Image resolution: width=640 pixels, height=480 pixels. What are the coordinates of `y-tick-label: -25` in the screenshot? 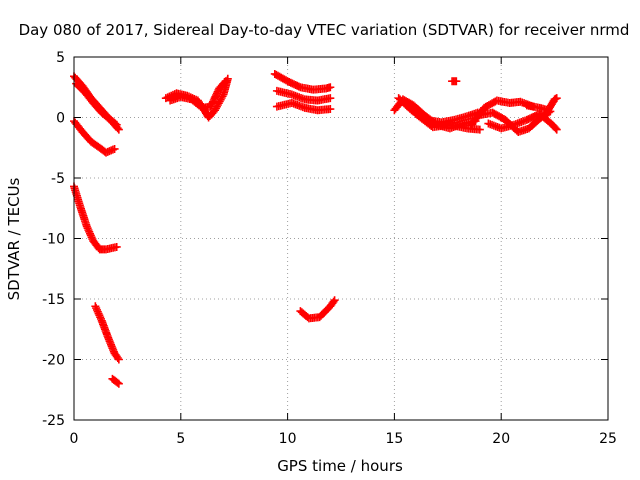 It's located at (53, 421).